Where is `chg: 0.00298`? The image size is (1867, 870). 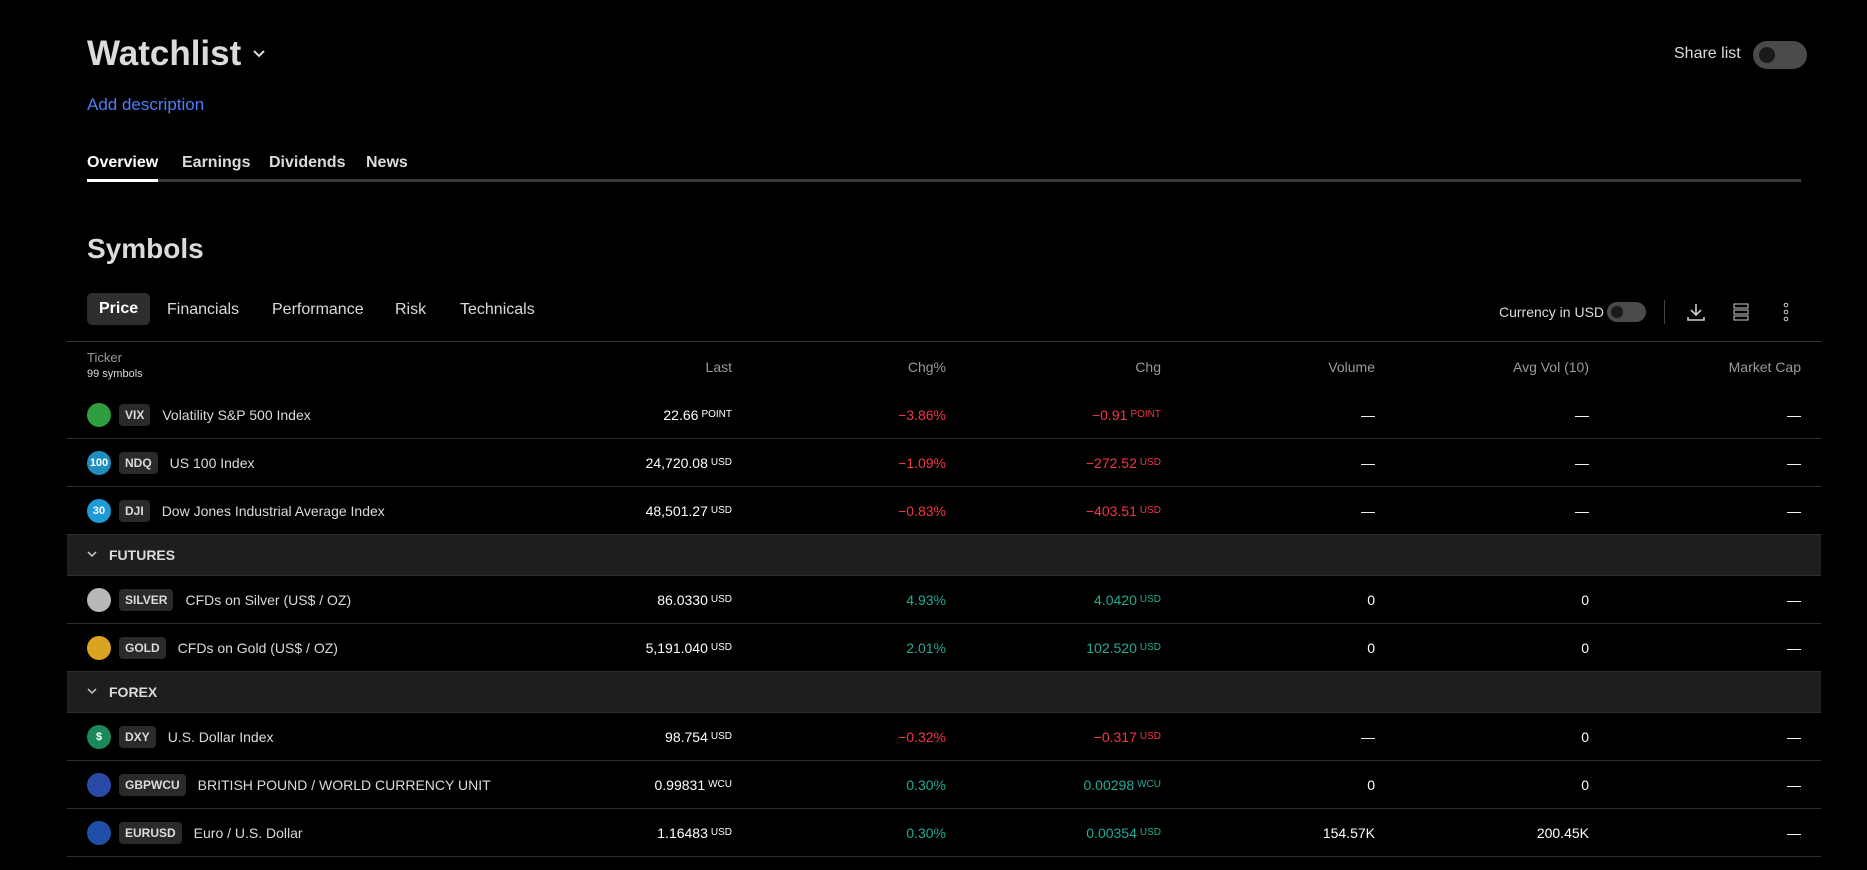 chg: 0.00298 is located at coordinates (1109, 784).